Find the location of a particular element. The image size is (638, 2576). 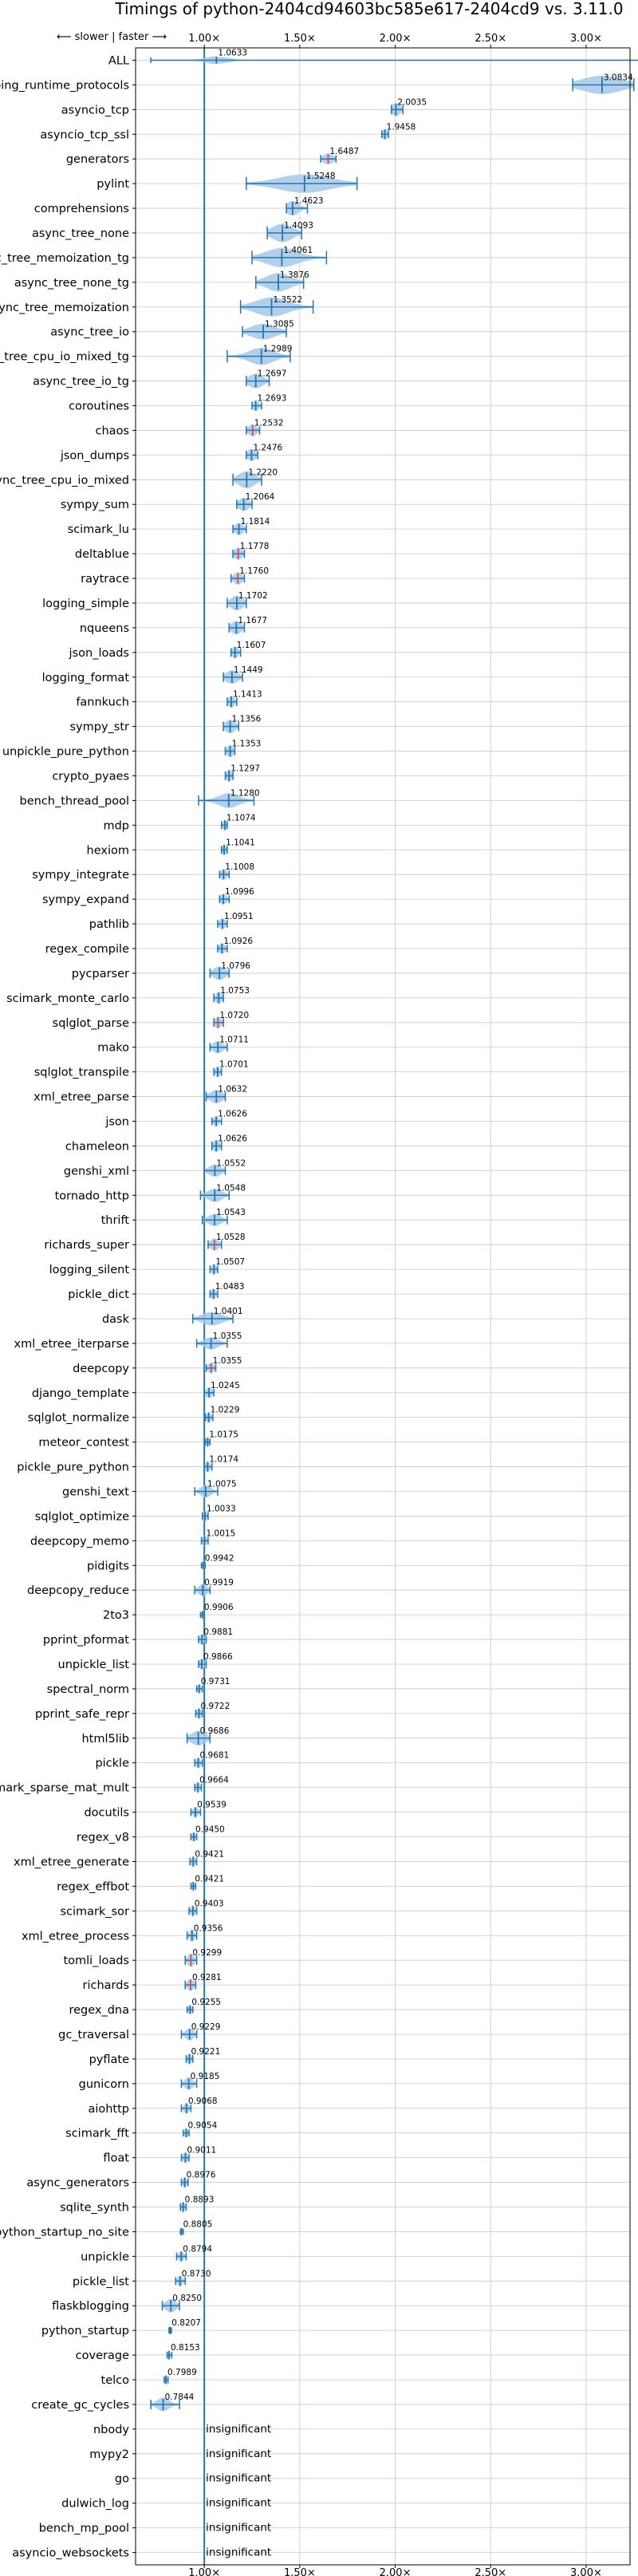

value-label: 0.9221 is located at coordinates (206, 2052).